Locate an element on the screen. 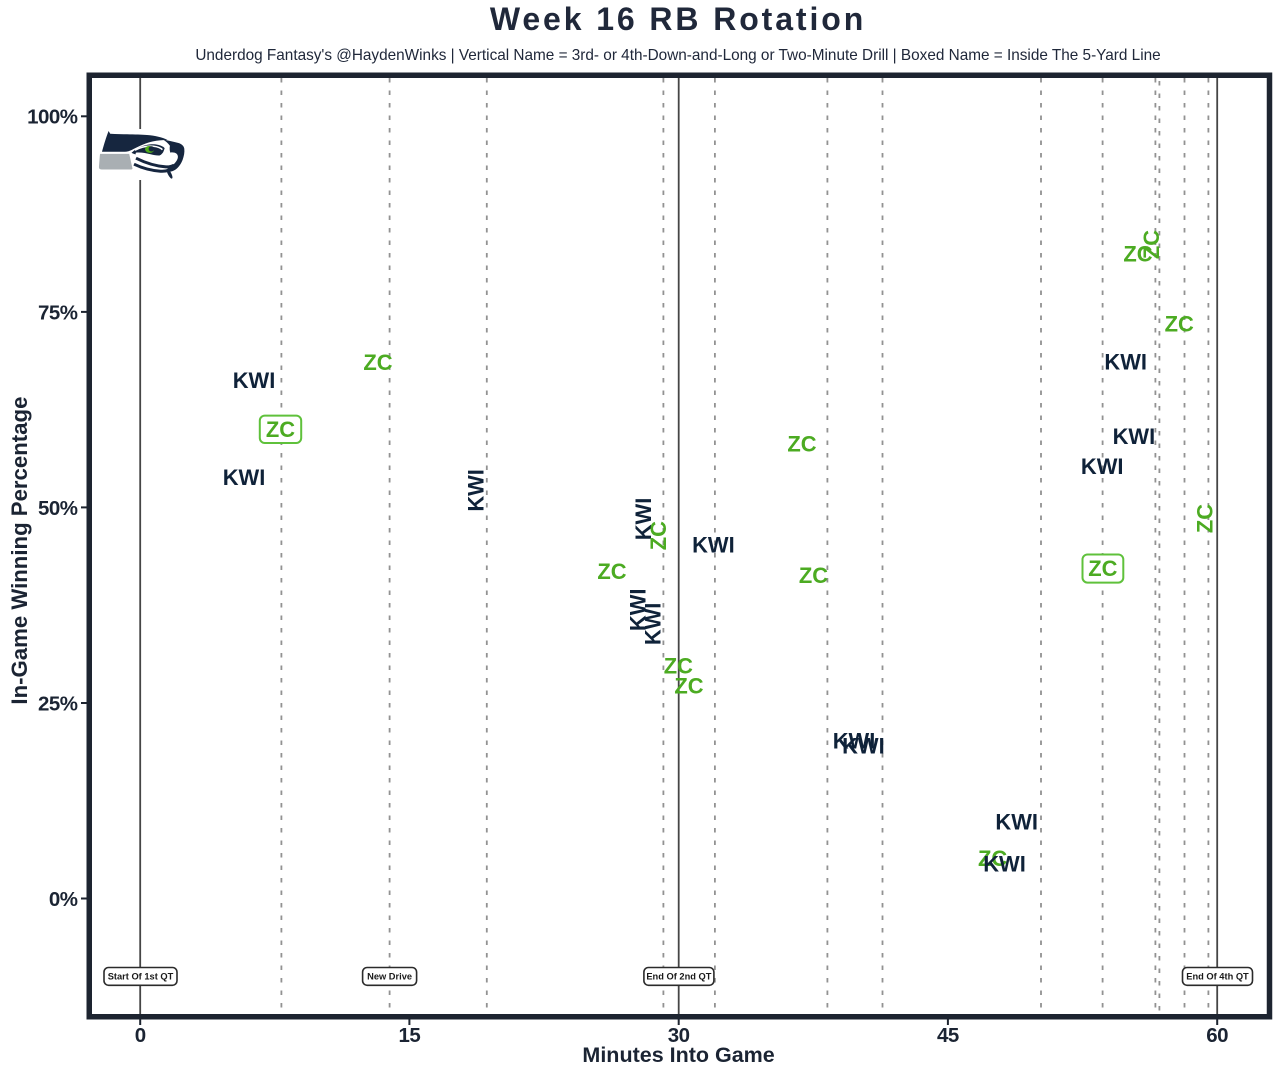 Image resolution: width=1280 pixels, height=1077 pixels. svg-text: Start Of 1st QT is located at coordinates (141, 977).